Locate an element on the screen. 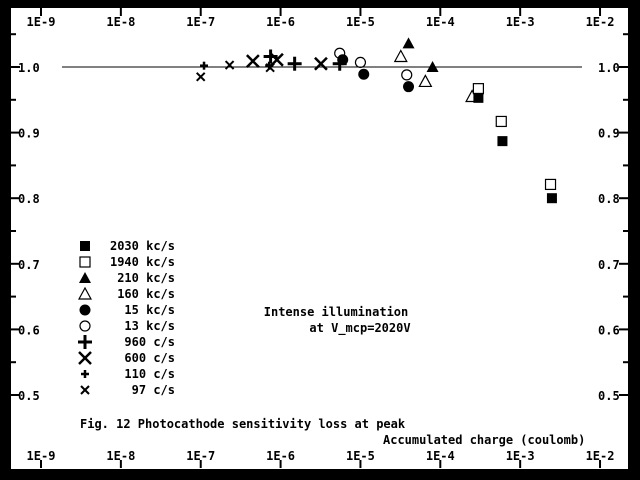  annotation: Intense illumination at V_mcp=2020V is located at coordinates (337, 320).